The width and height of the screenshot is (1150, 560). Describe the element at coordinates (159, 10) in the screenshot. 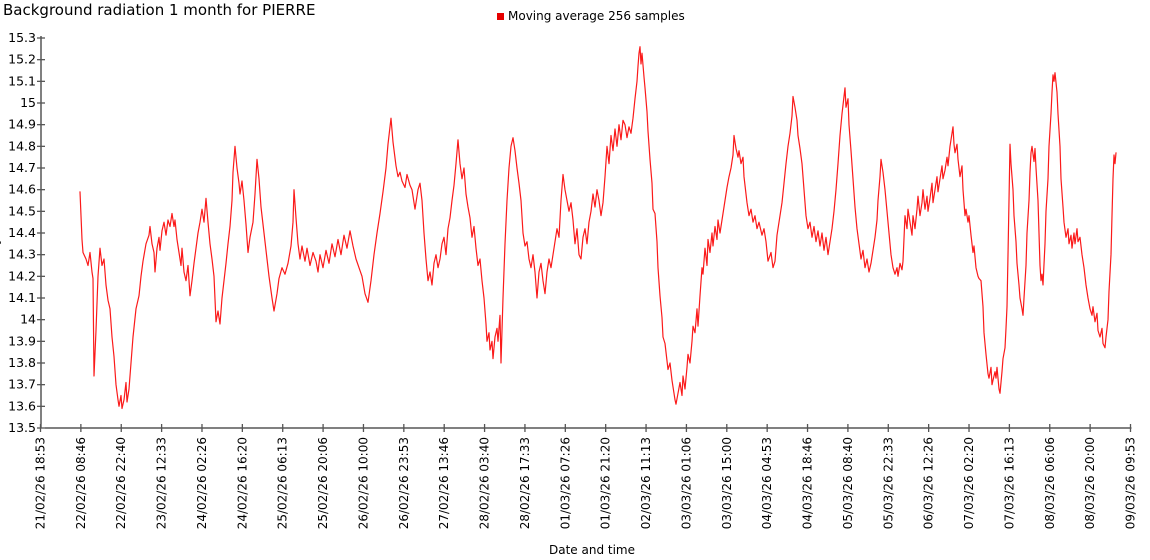

I see `chart-title: Background radiation 1 month for PIERRE` at that location.